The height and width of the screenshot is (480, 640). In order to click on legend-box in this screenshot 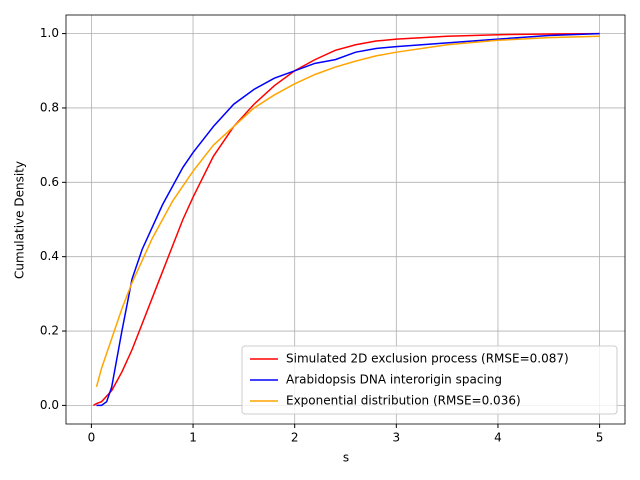, I will do `click(429, 380)`.